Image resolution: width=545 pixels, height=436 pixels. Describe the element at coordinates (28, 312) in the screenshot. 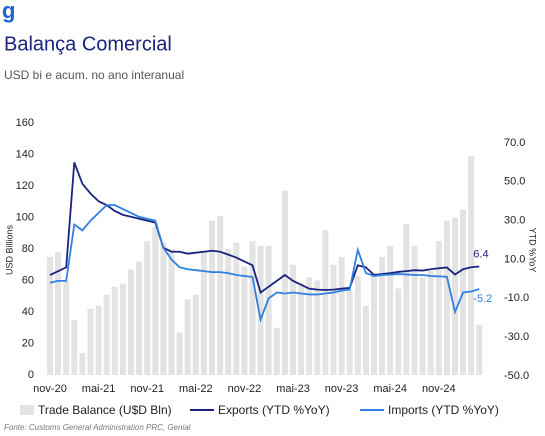

I see `y-tick-label: 40` at that location.